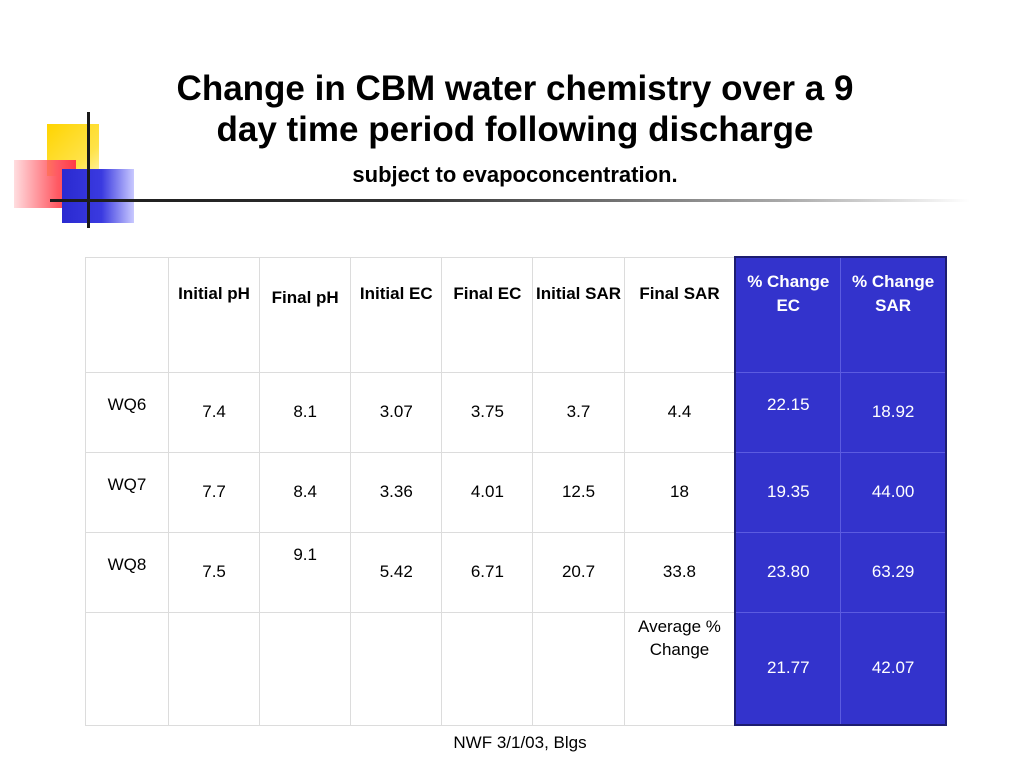  Describe the element at coordinates (515, 174) in the screenshot. I see `slide-subtitle: subject to evapoconcentration.` at that location.